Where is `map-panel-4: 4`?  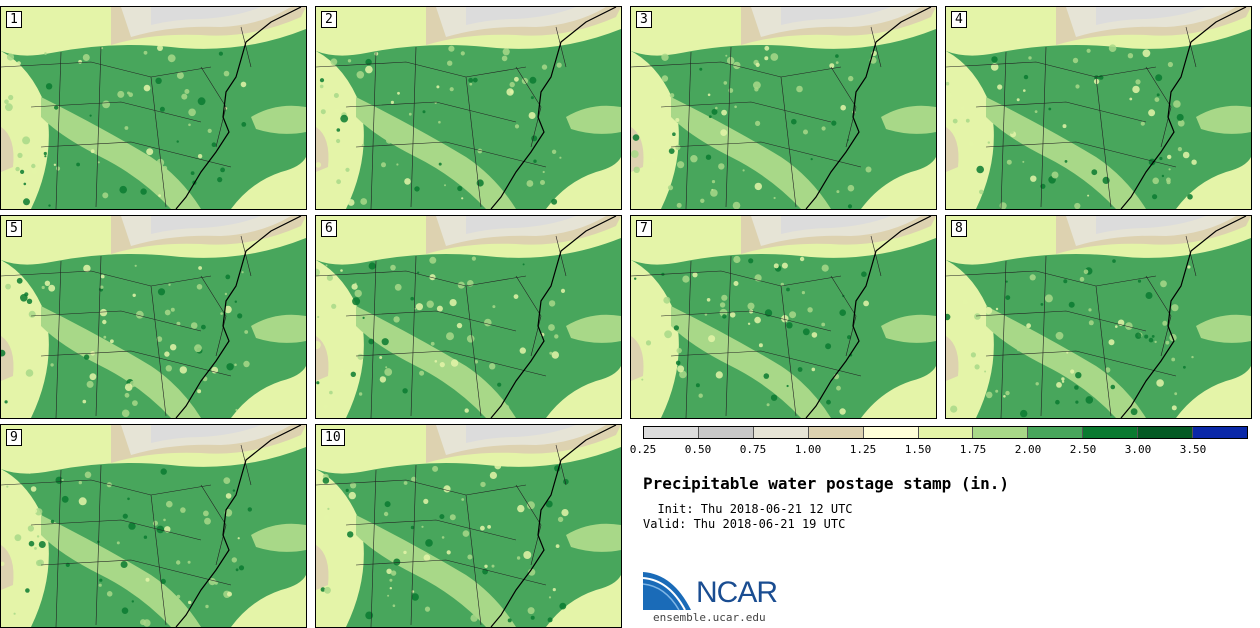
map-panel-4: 4 is located at coordinates (1098, 108).